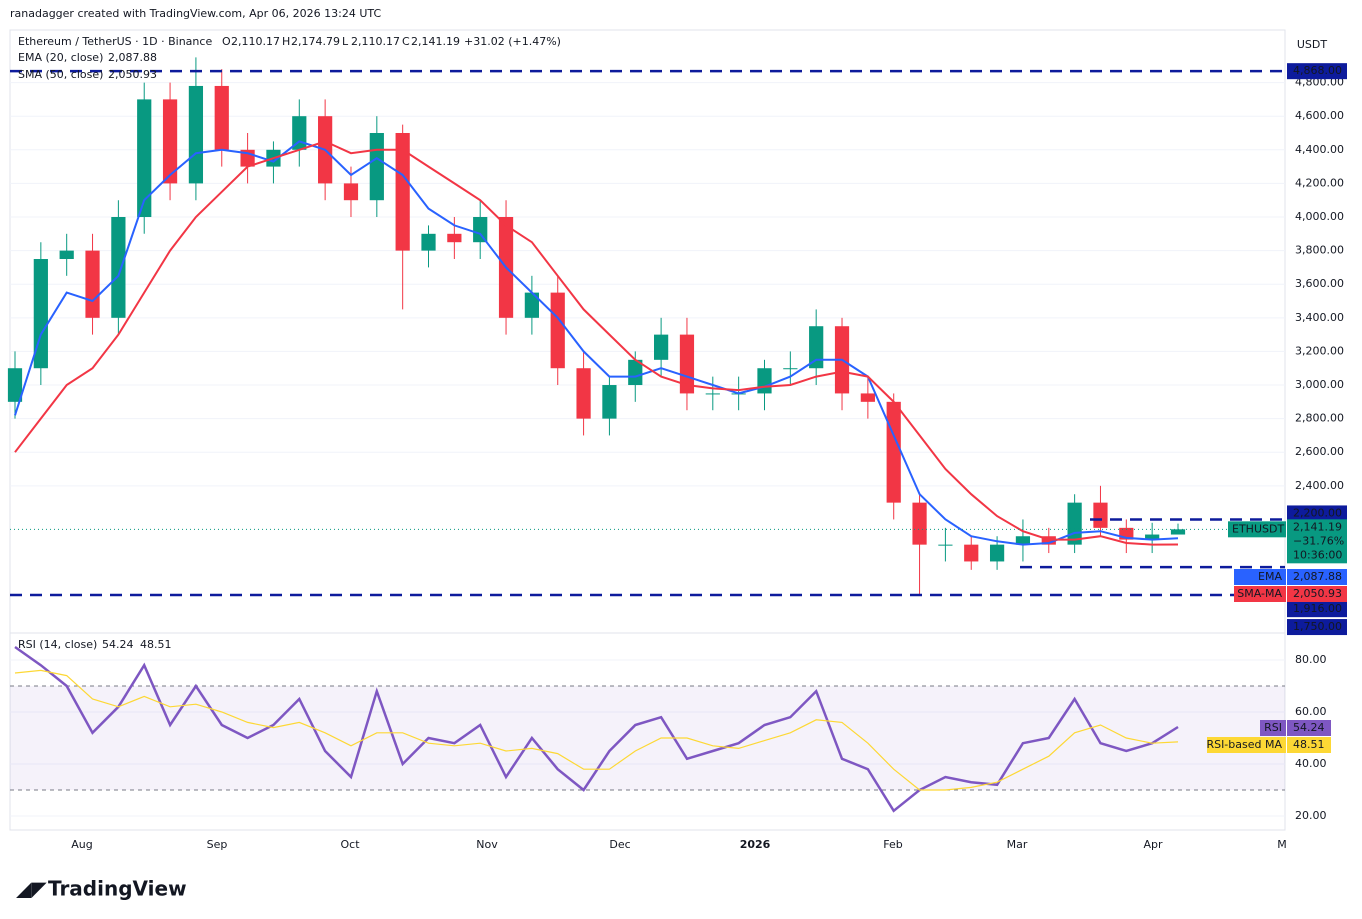 This screenshot has width=1362, height=919. Describe the element at coordinates (1319, 485) in the screenshot. I see `y-tick-label: 2,400.00` at that location.